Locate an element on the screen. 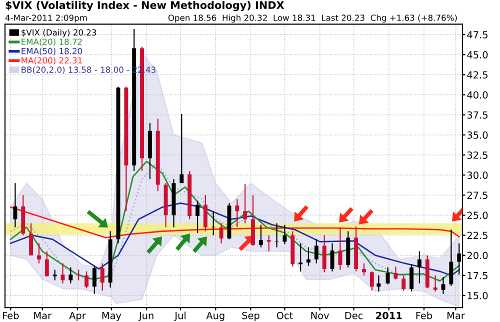 The width and height of the screenshot is (500, 322). y-tick-label: 15.0 is located at coordinates (478, 296).